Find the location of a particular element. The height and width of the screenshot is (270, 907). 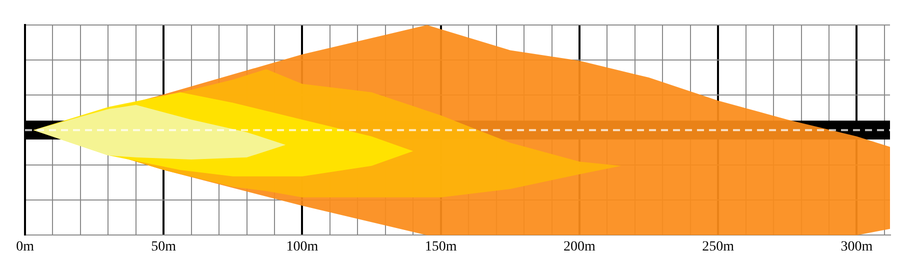

x-tick-label: 100m is located at coordinates (302, 246).